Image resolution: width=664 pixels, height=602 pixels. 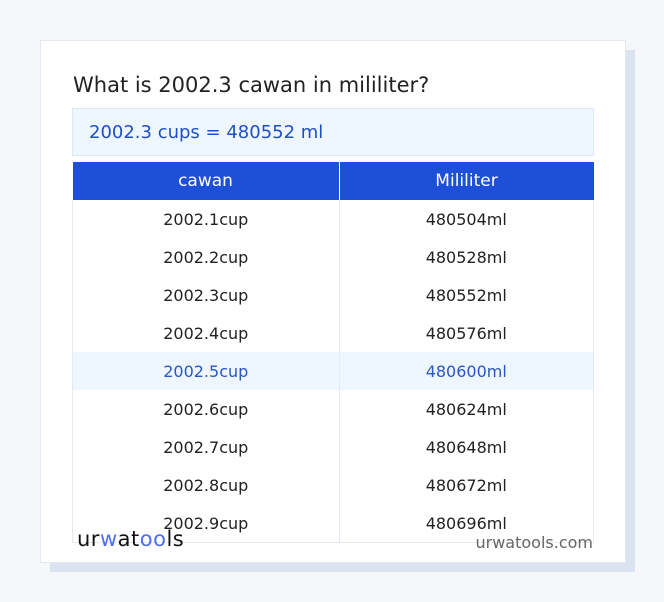 I want to click on cell-cawan: 2002.4cup, so click(x=206, y=333).